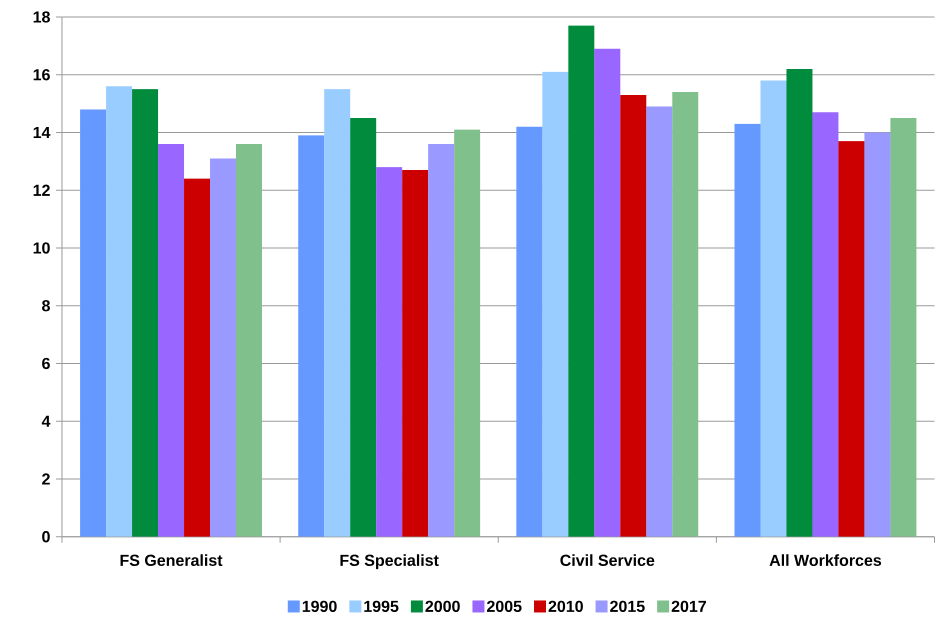  Describe the element at coordinates (607, 560) in the screenshot. I see `x-tick-label: Civil Service` at that location.